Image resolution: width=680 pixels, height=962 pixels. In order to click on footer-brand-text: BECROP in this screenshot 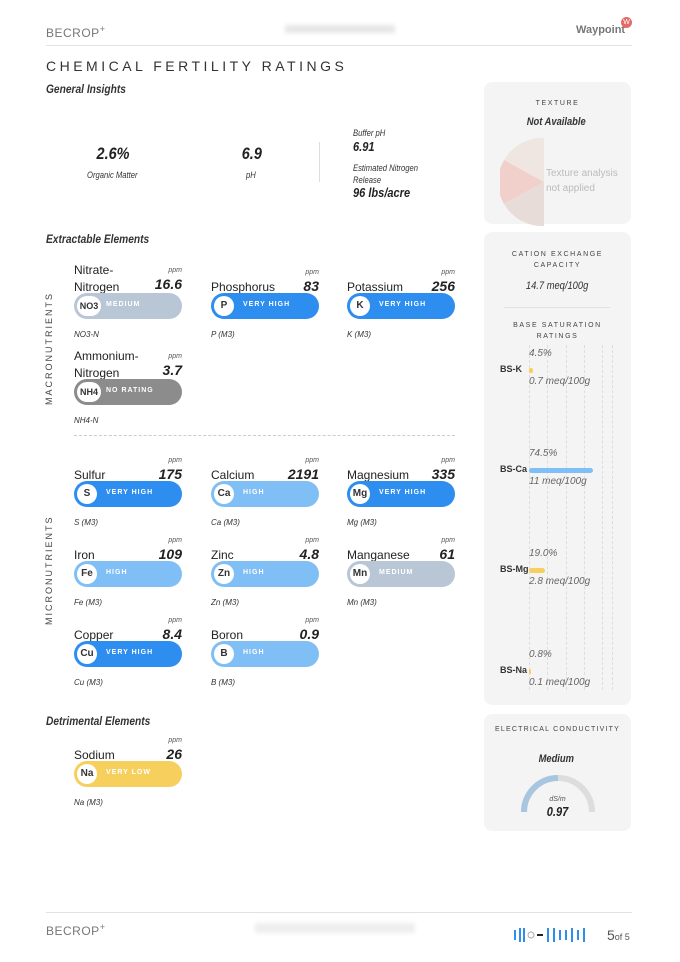, I will do `click(73, 931)`.